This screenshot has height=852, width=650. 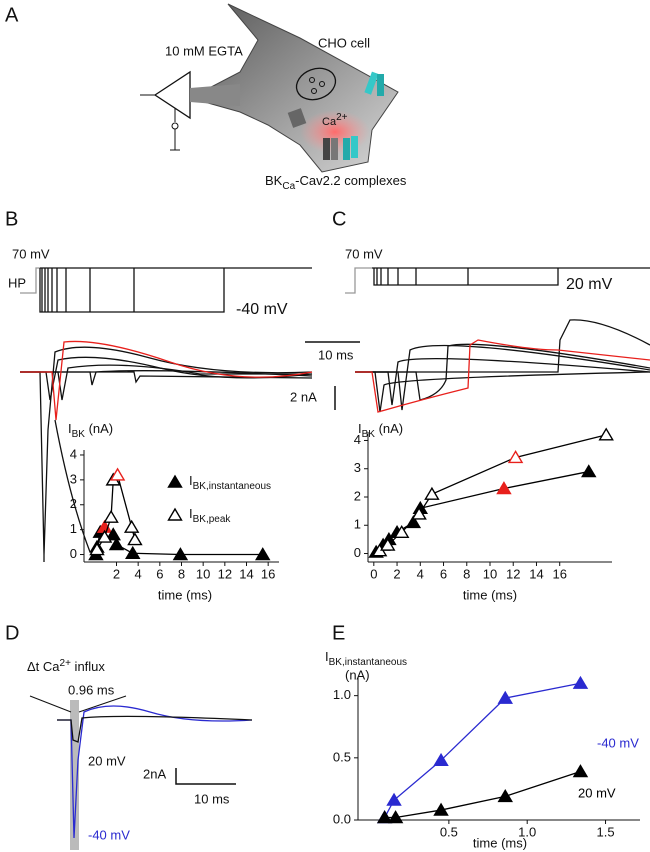 I want to click on interval-label: 0.96 ms, so click(x=91, y=689).